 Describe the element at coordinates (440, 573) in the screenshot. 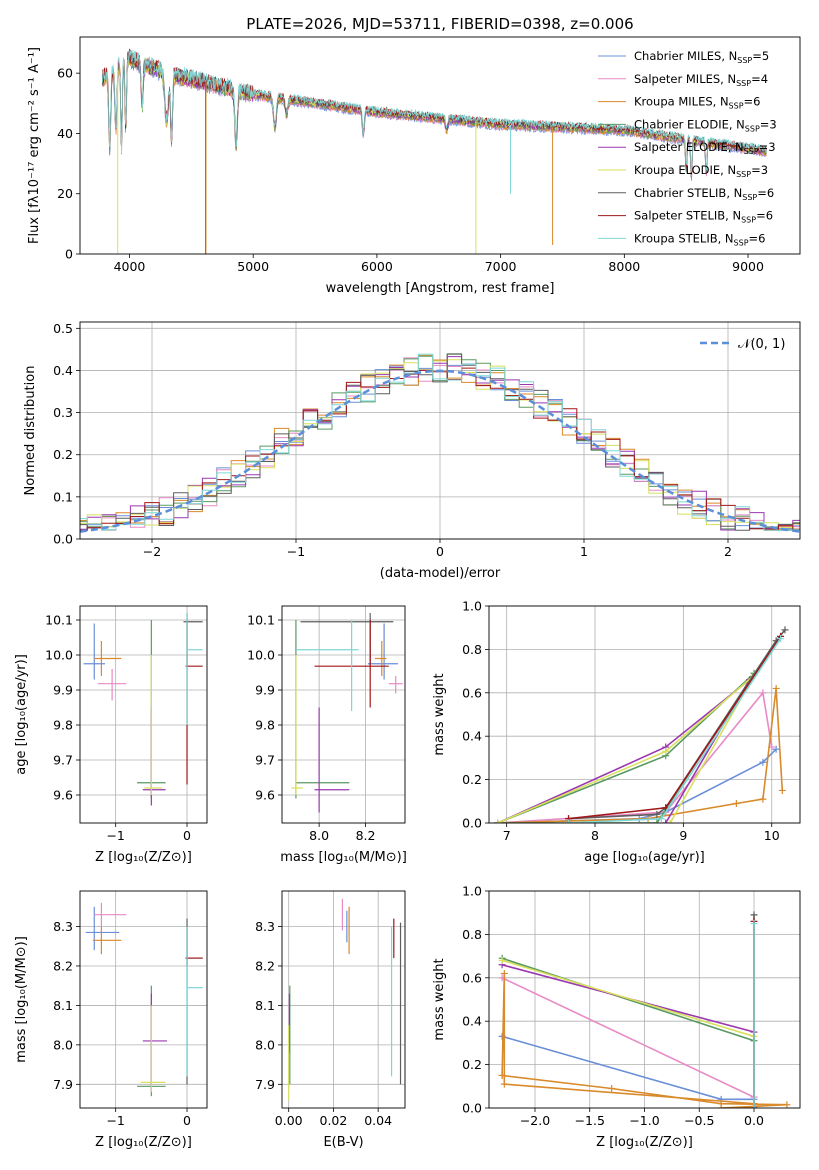

I see `x-axis-label: (data-model)/error` at that location.